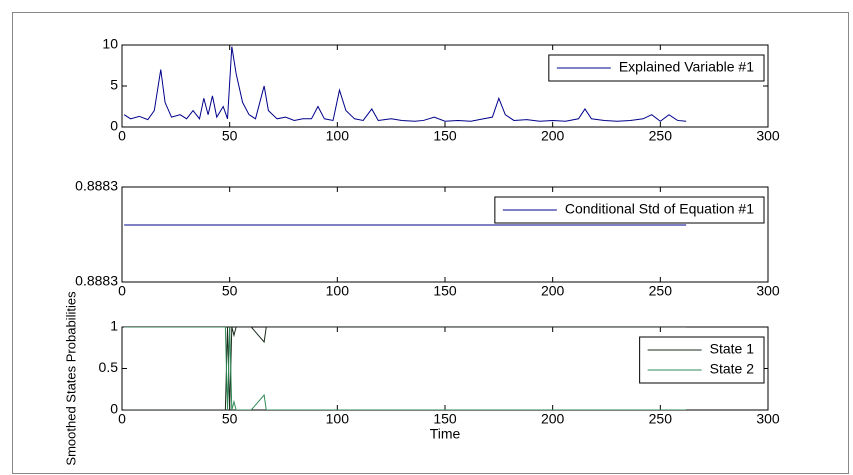 This screenshot has height=475, width=853. I want to click on y-tick-label: 1, so click(114, 326).